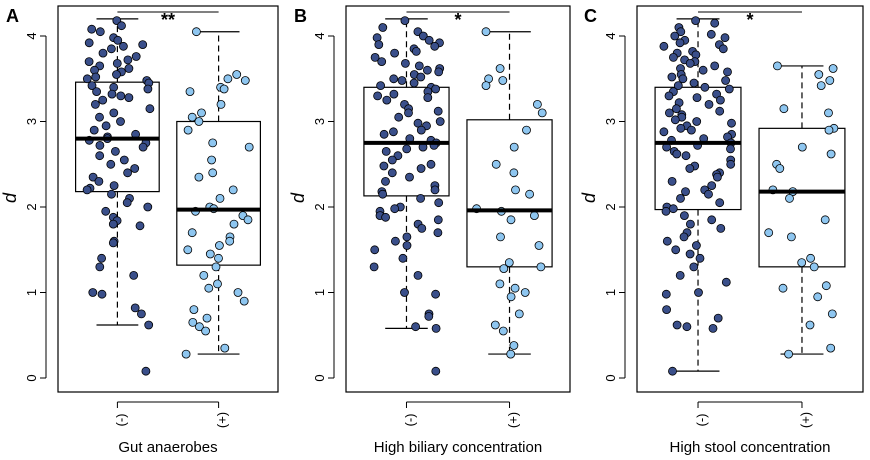 This screenshot has width=870, height=460. Describe the element at coordinates (698, 148) in the screenshot. I see `box-iqr` at that location.